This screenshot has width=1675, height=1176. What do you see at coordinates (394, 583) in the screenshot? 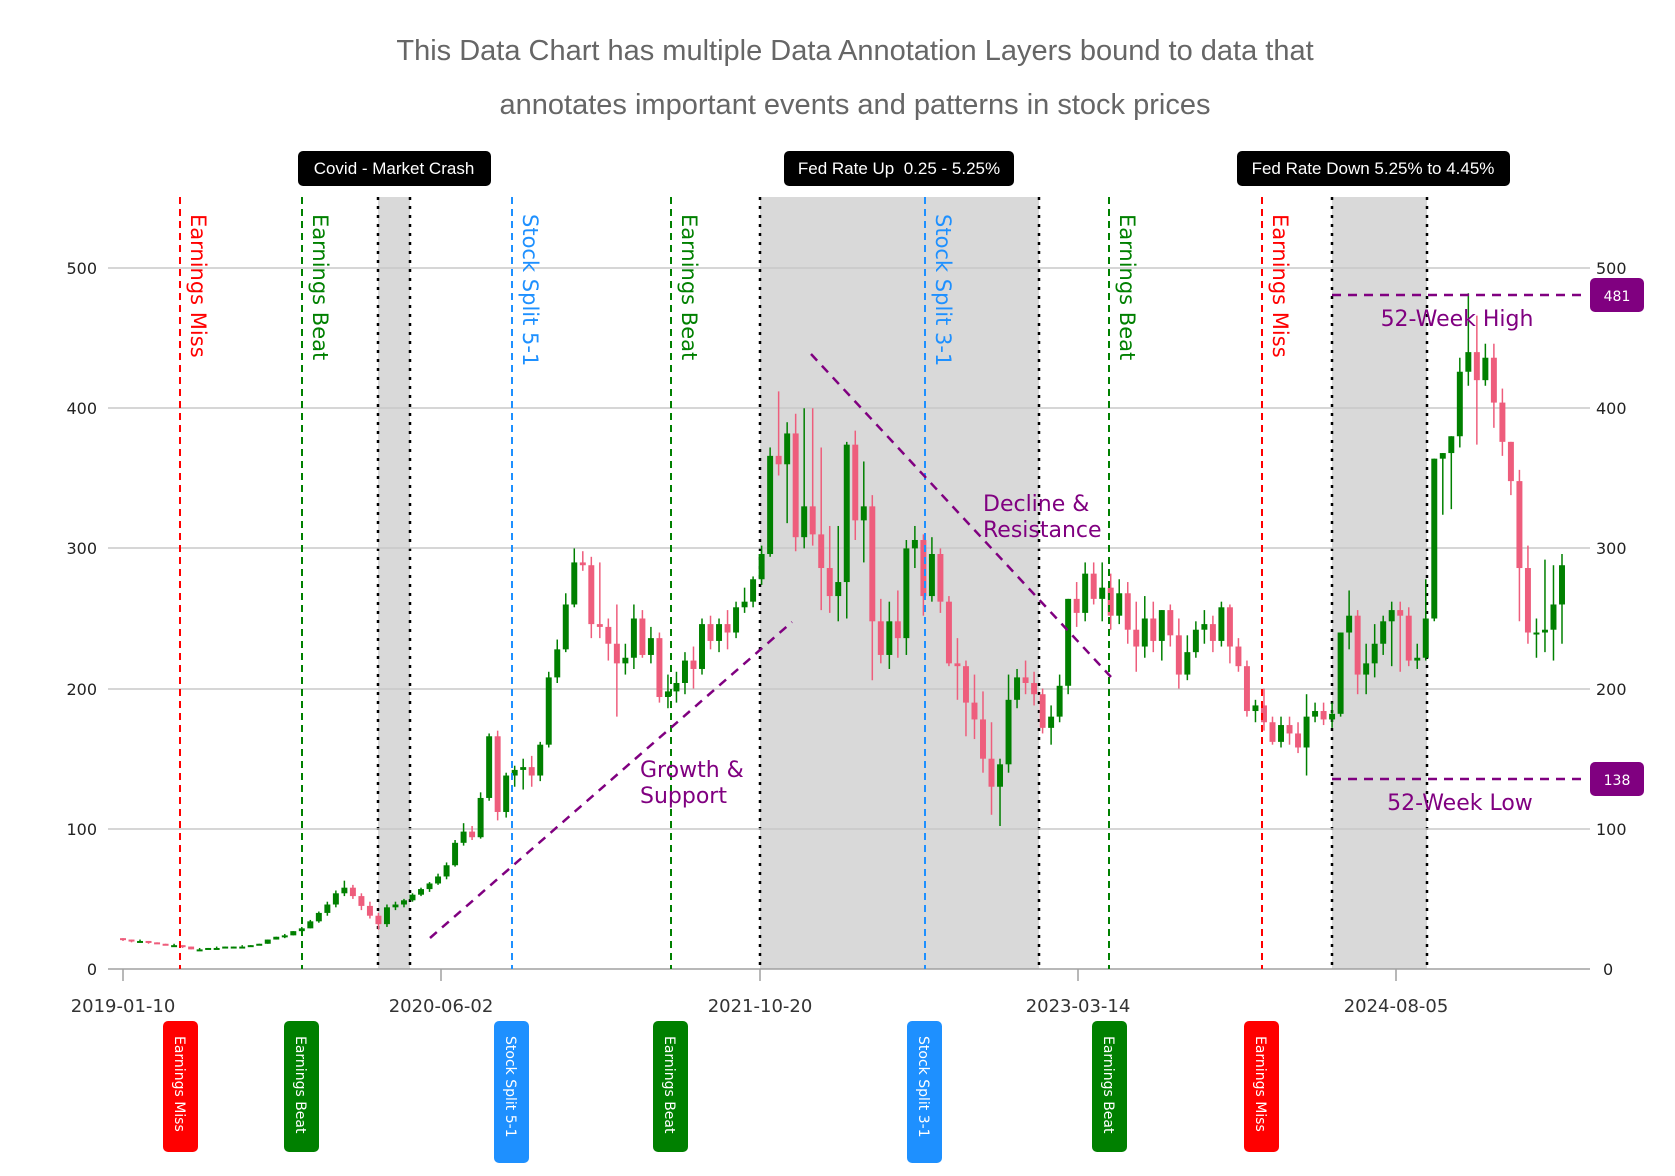
I see `covid-band` at bounding box center [394, 583].